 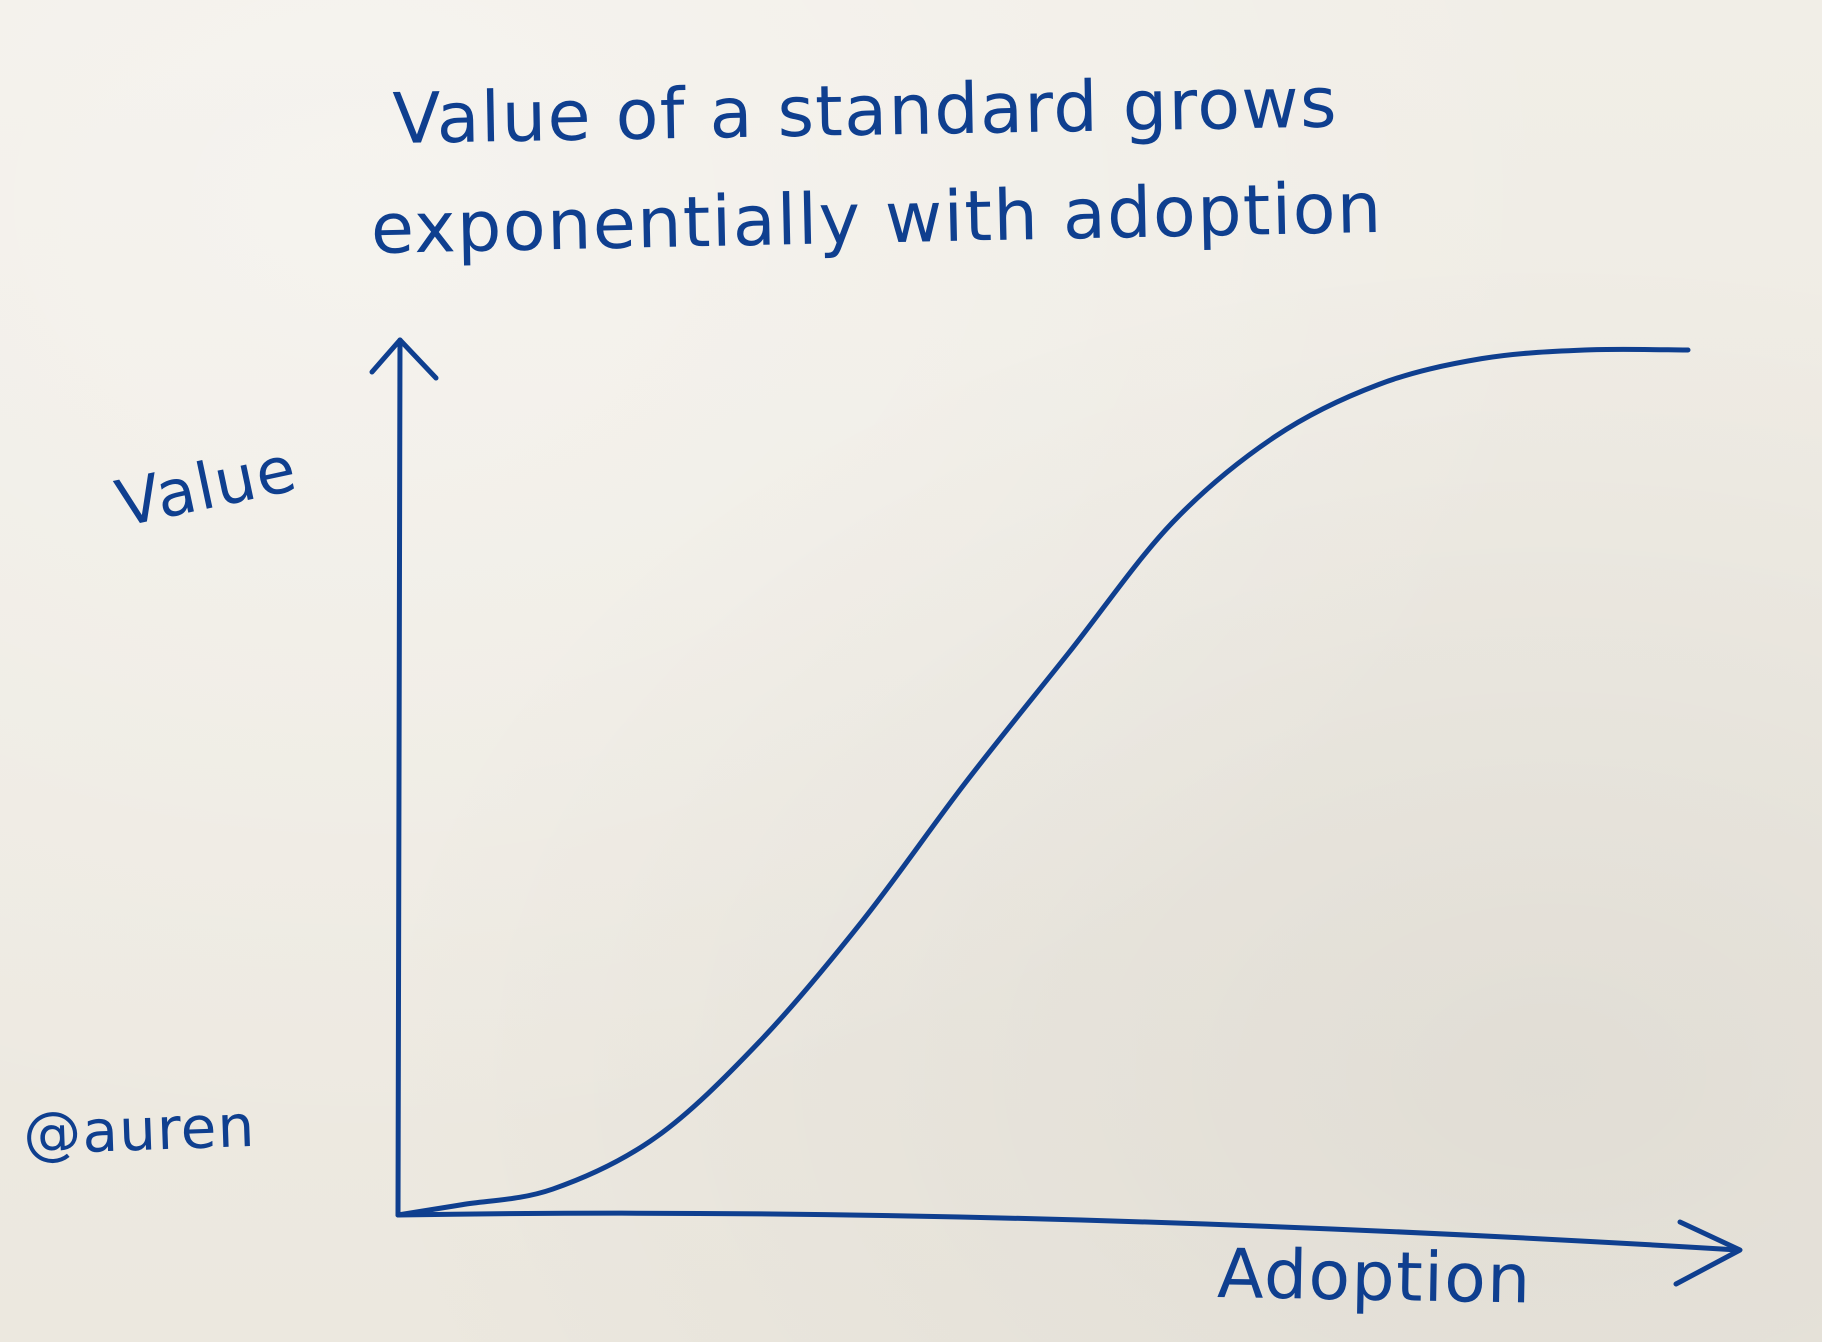 I want to click on x-axis-label: Adoption, so click(x=1374, y=1277).